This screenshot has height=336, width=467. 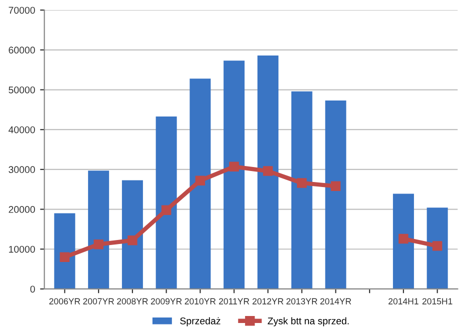 What do you see at coordinates (302, 301) in the screenshot?
I see `x-tick-label: 2013YR` at bounding box center [302, 301].